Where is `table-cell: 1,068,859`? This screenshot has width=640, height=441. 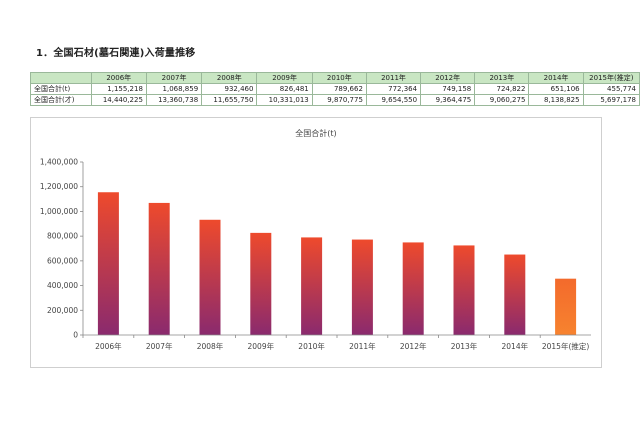
table-cell: 1,068,859 is located at coordinates (174, 89).